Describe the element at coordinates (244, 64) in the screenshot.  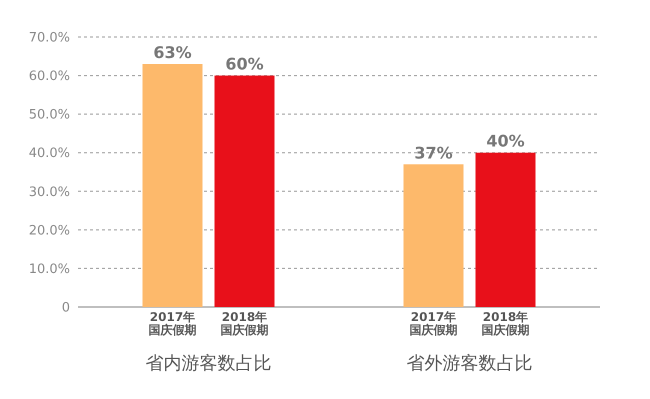
I see `data-label: 60%` at that location.